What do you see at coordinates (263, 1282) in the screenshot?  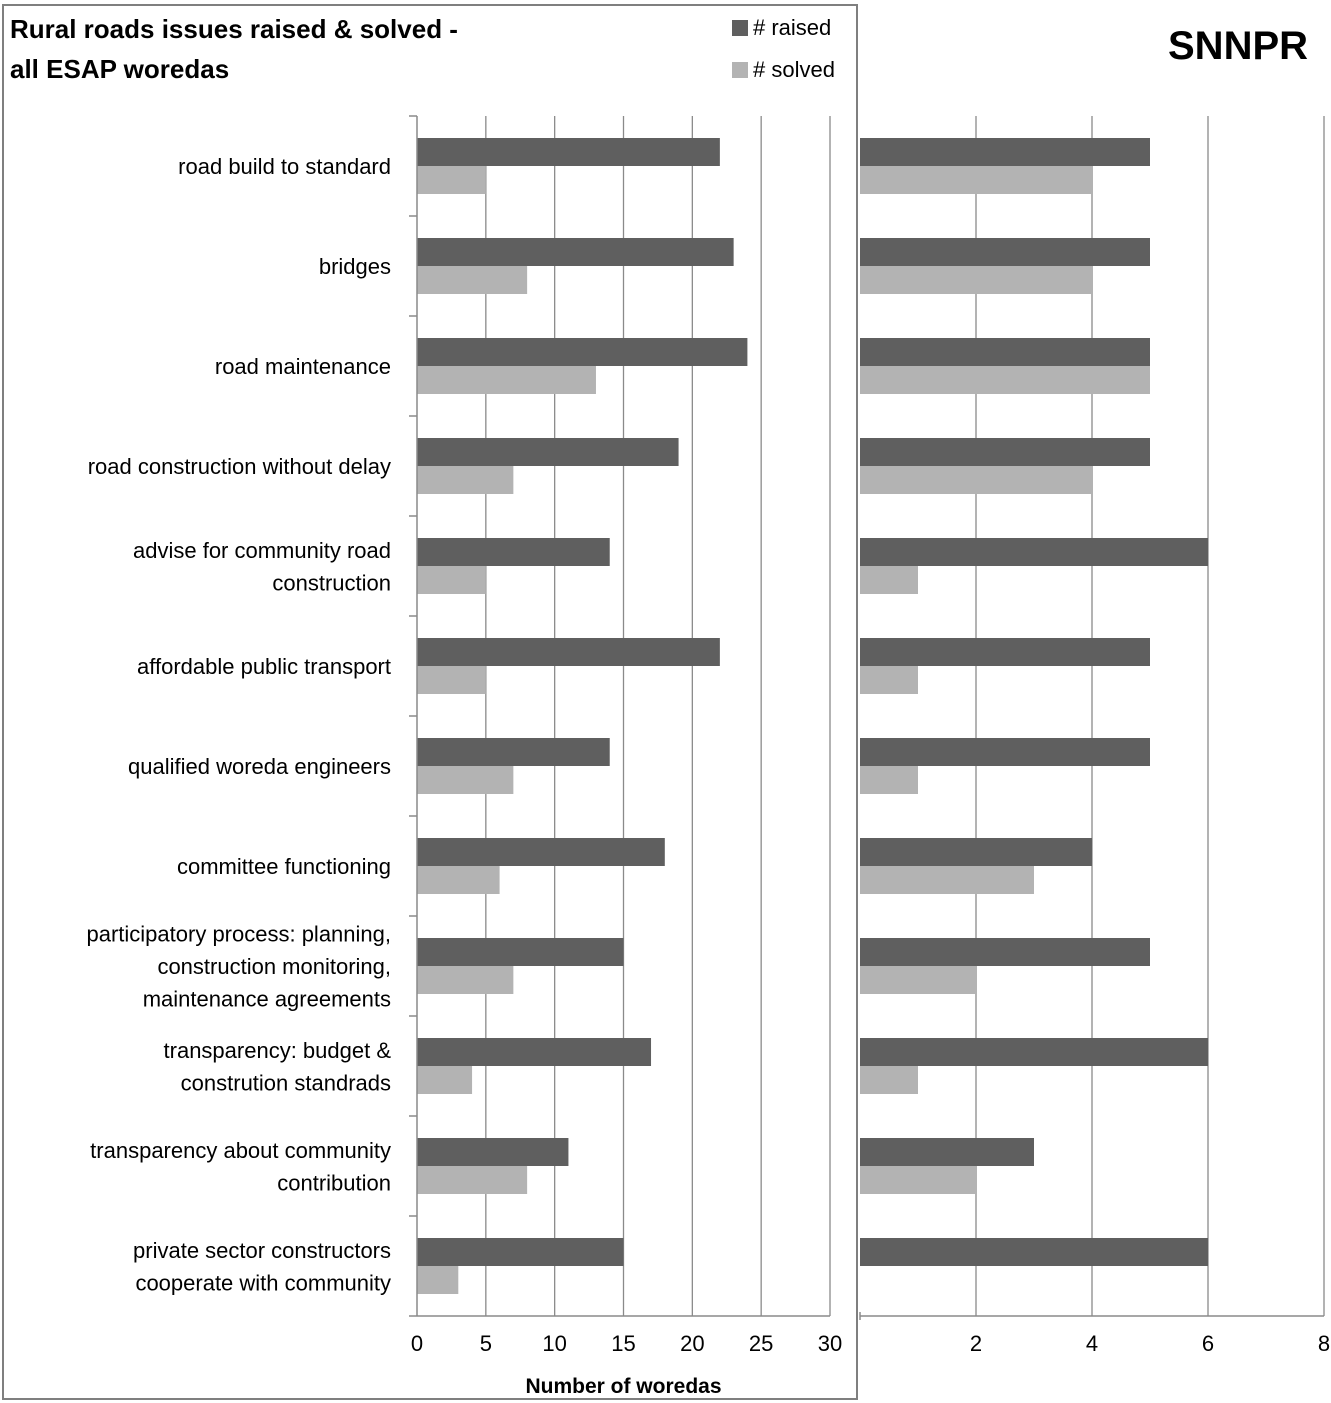 I see `category-label: cooperate with community` at bounding box center [263, 1282].